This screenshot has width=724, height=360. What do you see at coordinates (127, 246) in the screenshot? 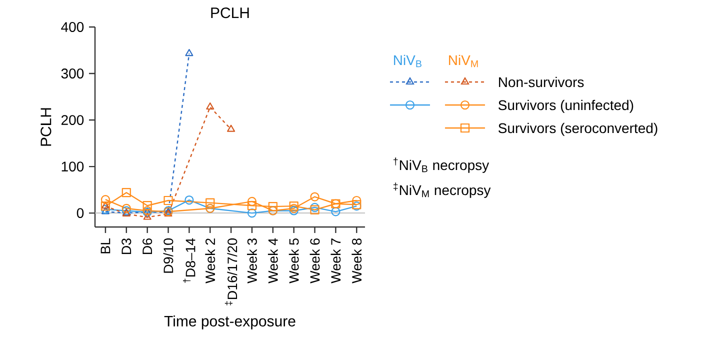
I see `x-tick-label: D3` at bounding box center [127, 246].